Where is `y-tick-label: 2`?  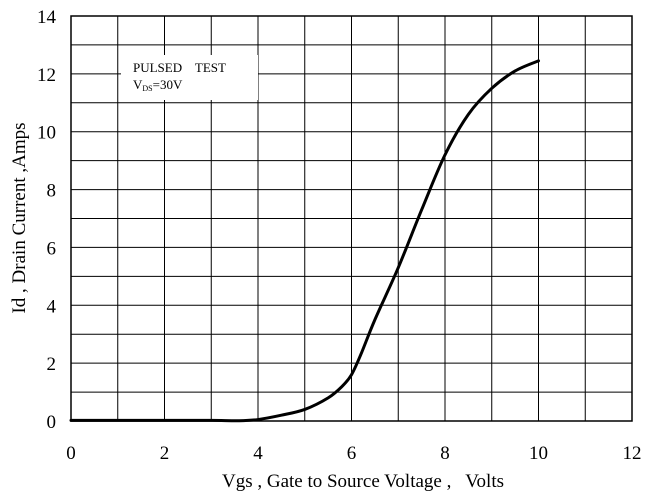
y-tick-label: 2 is located at coordinates (52, 364).